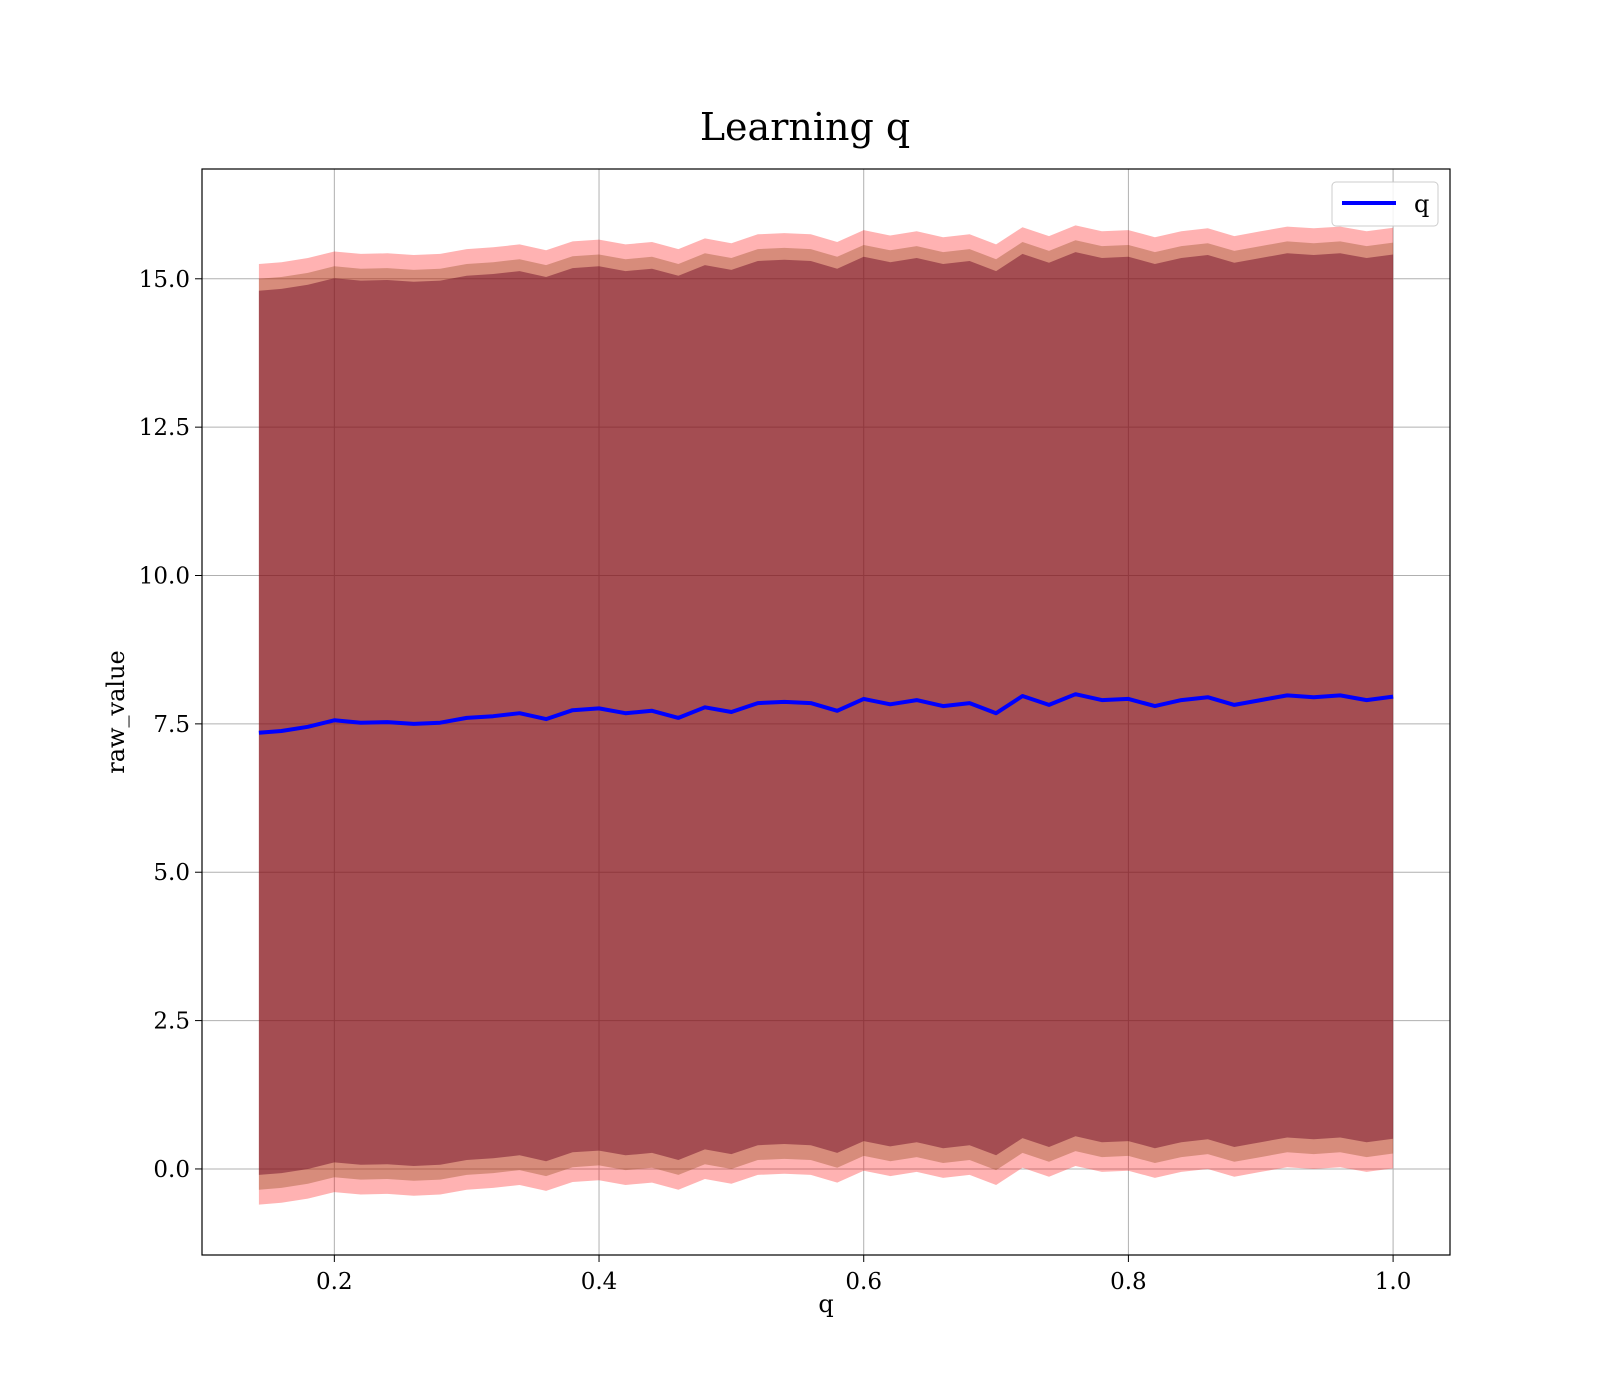 This screenshot has width=1600, height=1400. Describe the element at coordinates (863, 1282) in the screenshot. I see `x-tick-label-2: 0.6` at that location.